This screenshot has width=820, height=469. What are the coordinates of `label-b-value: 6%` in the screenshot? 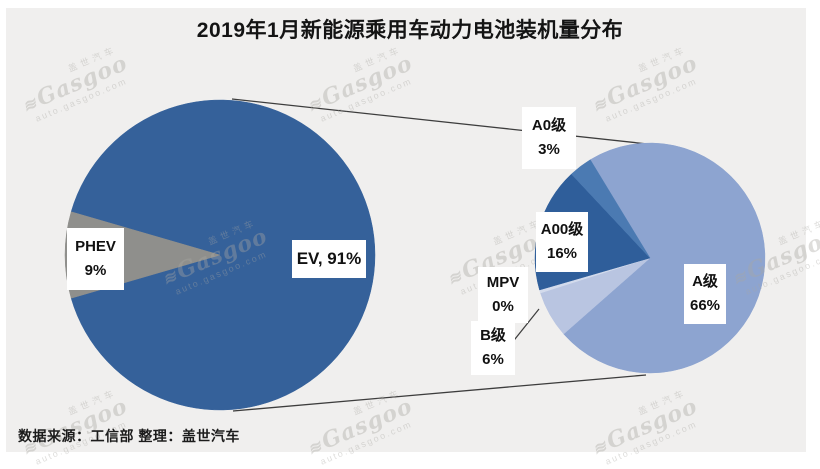 It's located at (493, 359).